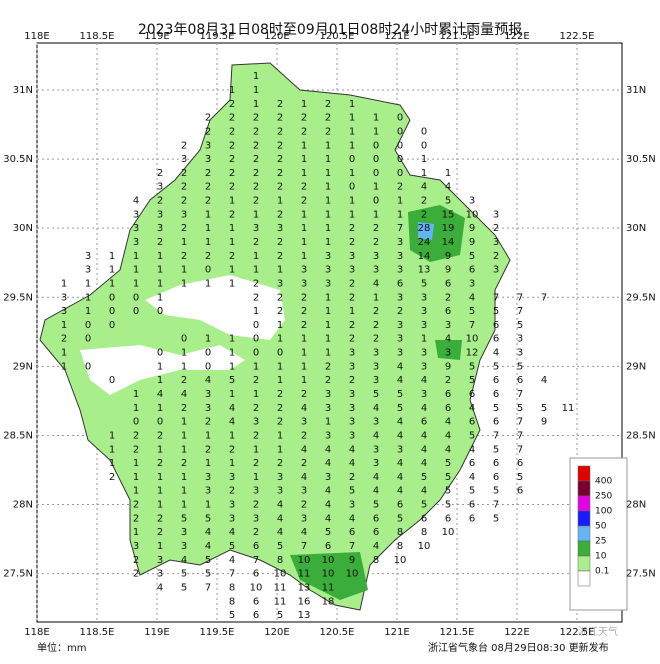 This screenshot has height=664, width=660. What do you see at coordinates (584, 473) in the screenshot?
I see `legend-swatch` at bounding box center [584, 473].